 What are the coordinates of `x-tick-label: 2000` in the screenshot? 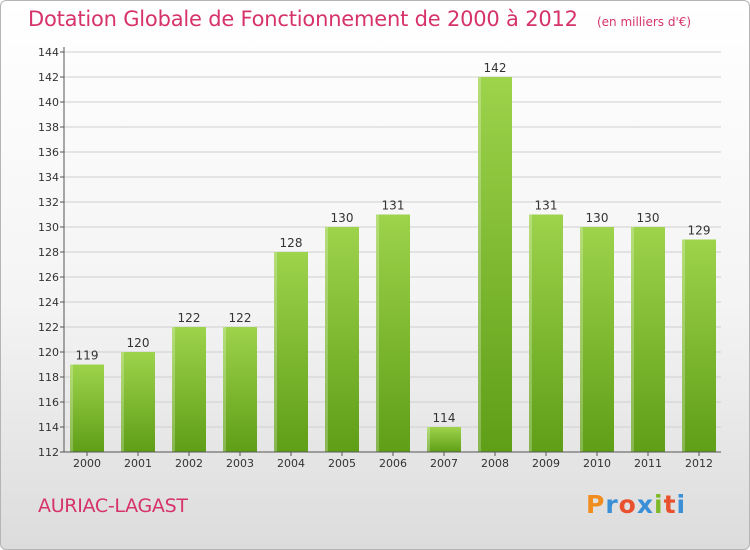 It's located at (87, 463).